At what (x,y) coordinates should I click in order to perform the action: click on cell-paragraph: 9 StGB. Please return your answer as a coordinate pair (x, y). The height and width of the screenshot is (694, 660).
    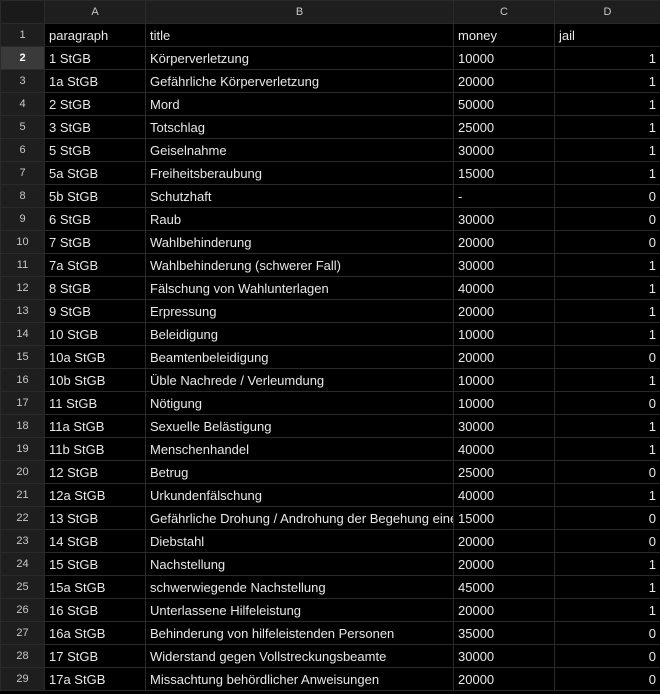
    Looking at the image, I should click on (95, 311).